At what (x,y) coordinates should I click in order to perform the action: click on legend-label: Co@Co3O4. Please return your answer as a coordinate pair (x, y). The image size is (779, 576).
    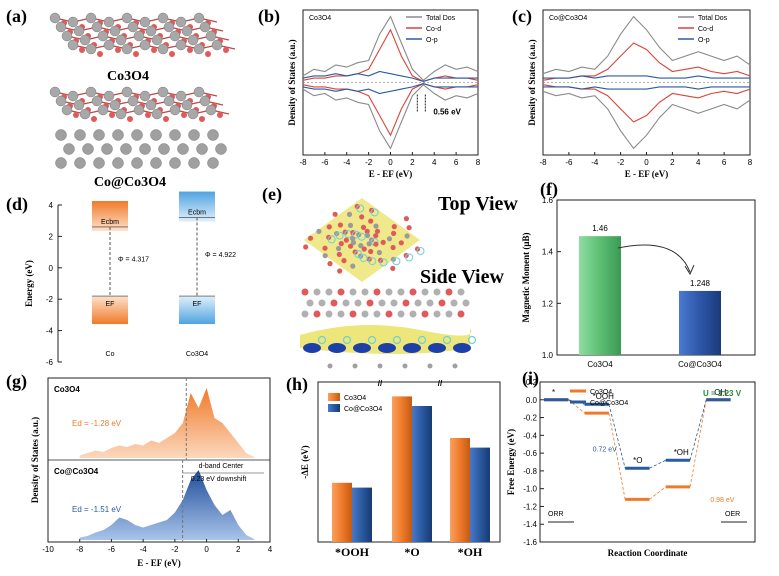
    Looking at the image, I should click on (363, 409).